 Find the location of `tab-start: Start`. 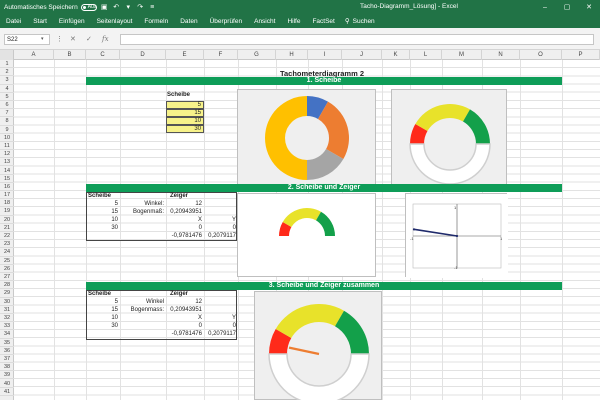

tab-start: Start is located at coordinates (40, 21).